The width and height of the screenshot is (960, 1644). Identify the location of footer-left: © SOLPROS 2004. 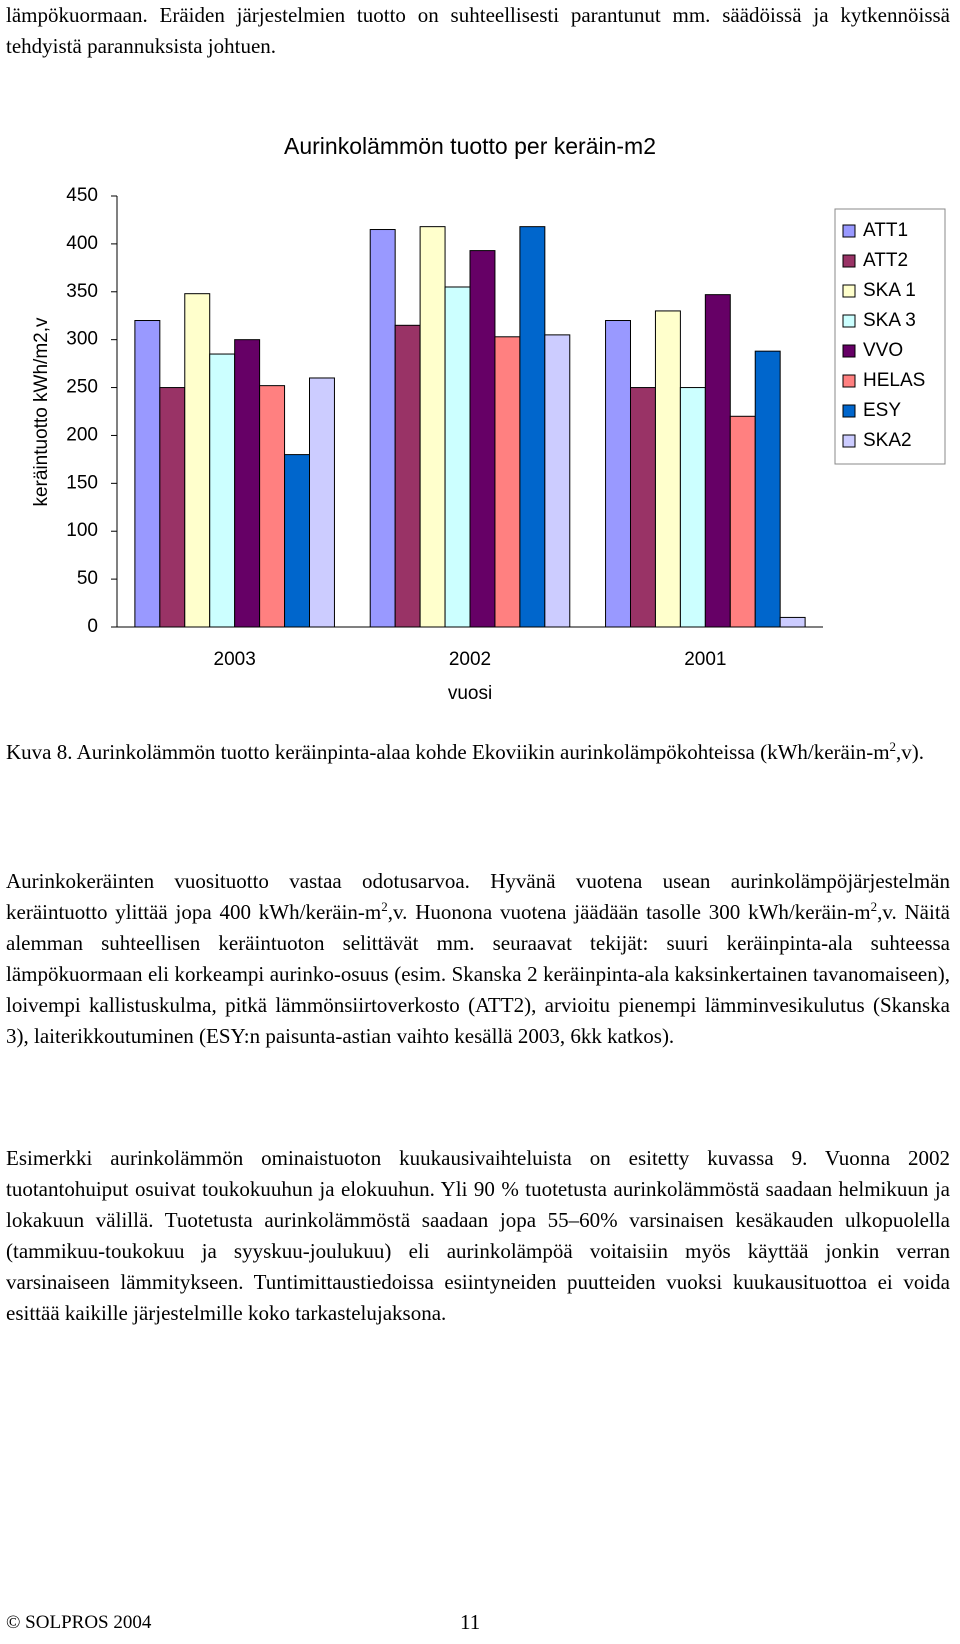
(79, 1622).